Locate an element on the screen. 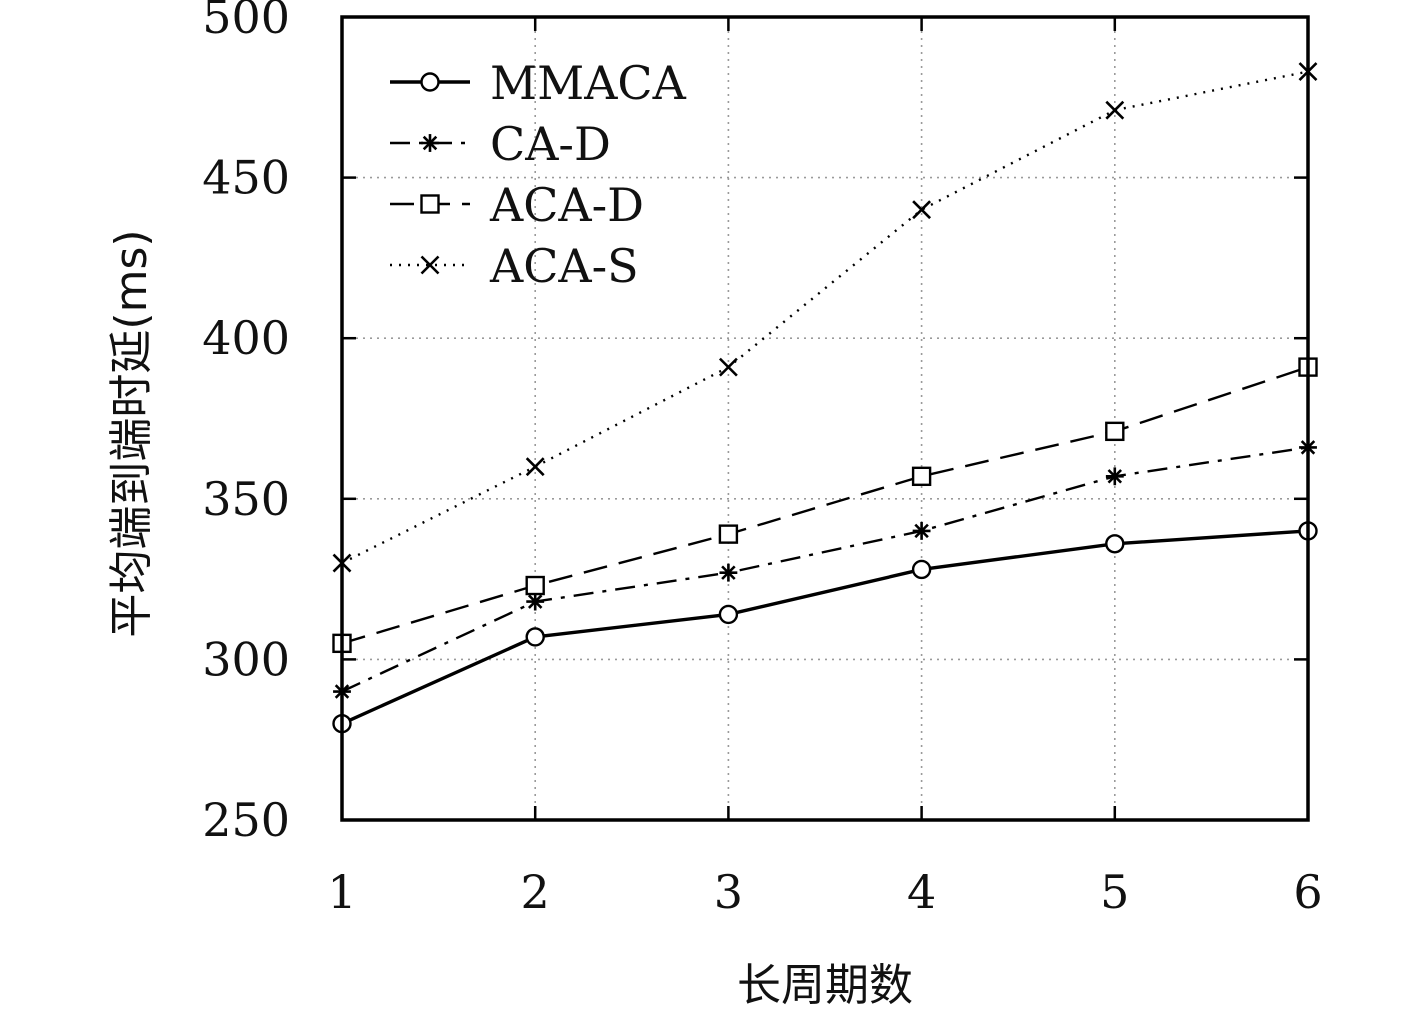 The image size is (1417, 1016). legend-entry: ACA-D is located at coordinates (517, 205).